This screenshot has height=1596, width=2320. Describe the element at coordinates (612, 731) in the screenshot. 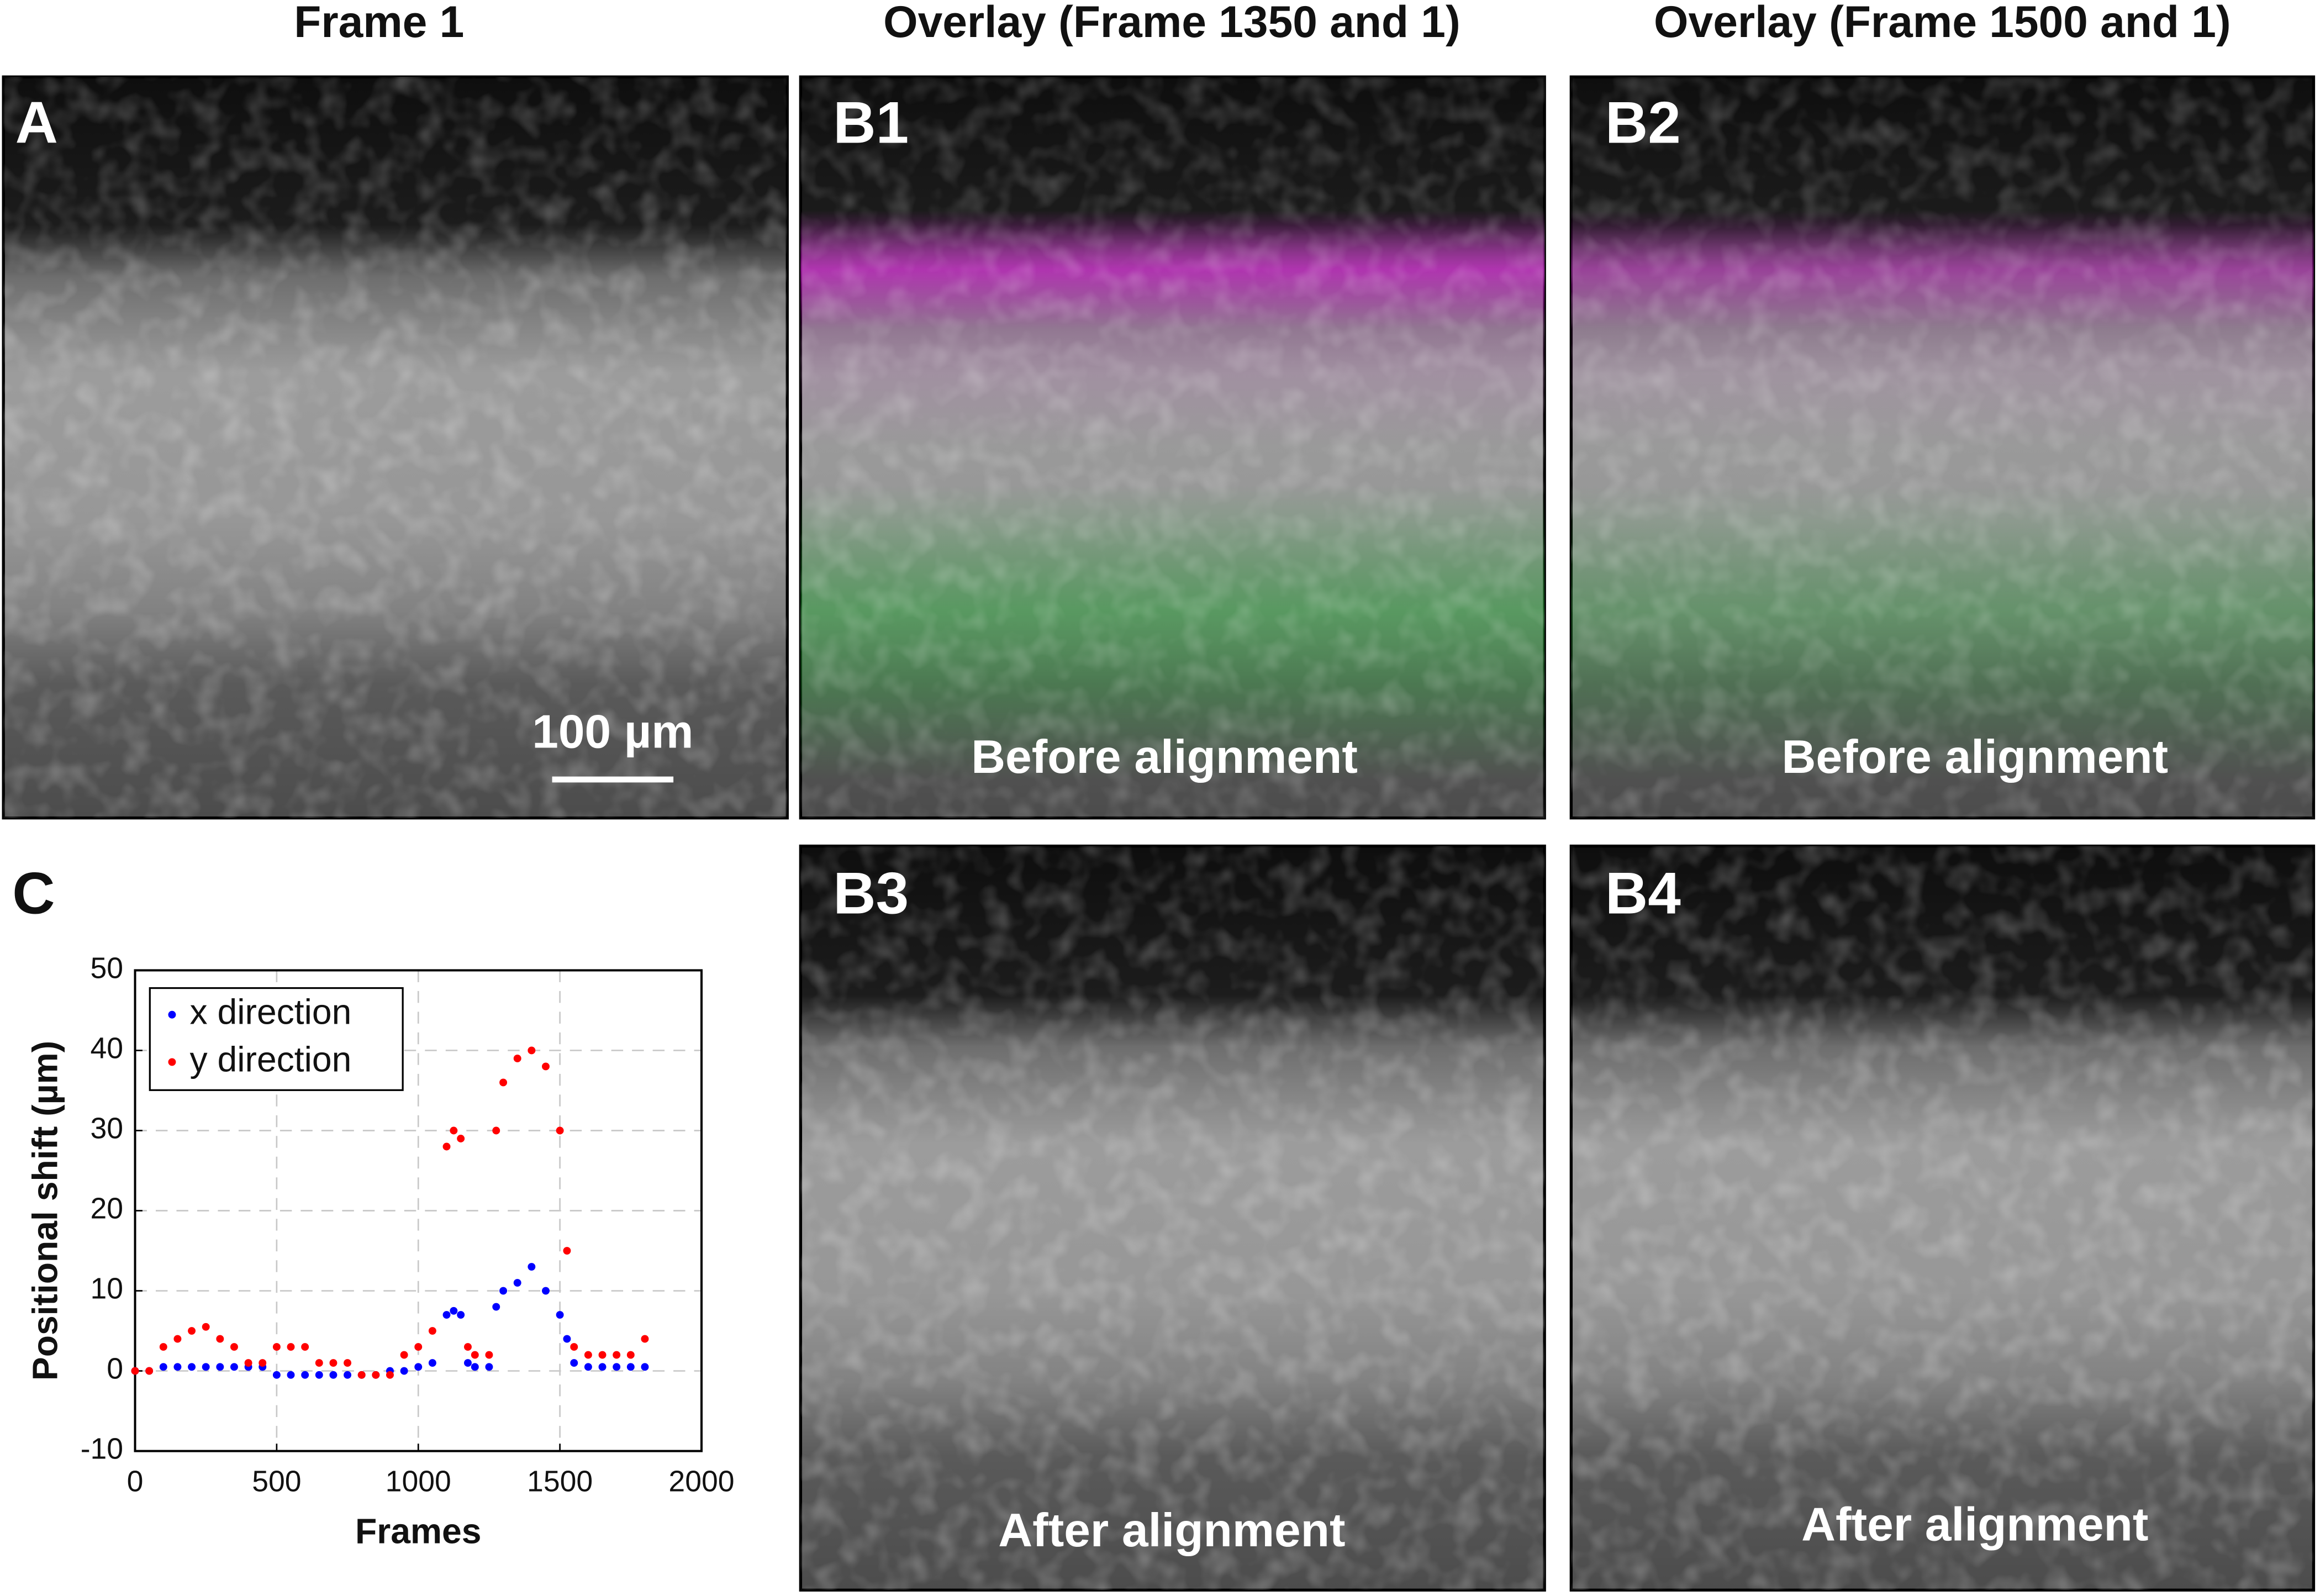

I see `scale-bar-label: 100 µm` at that location.